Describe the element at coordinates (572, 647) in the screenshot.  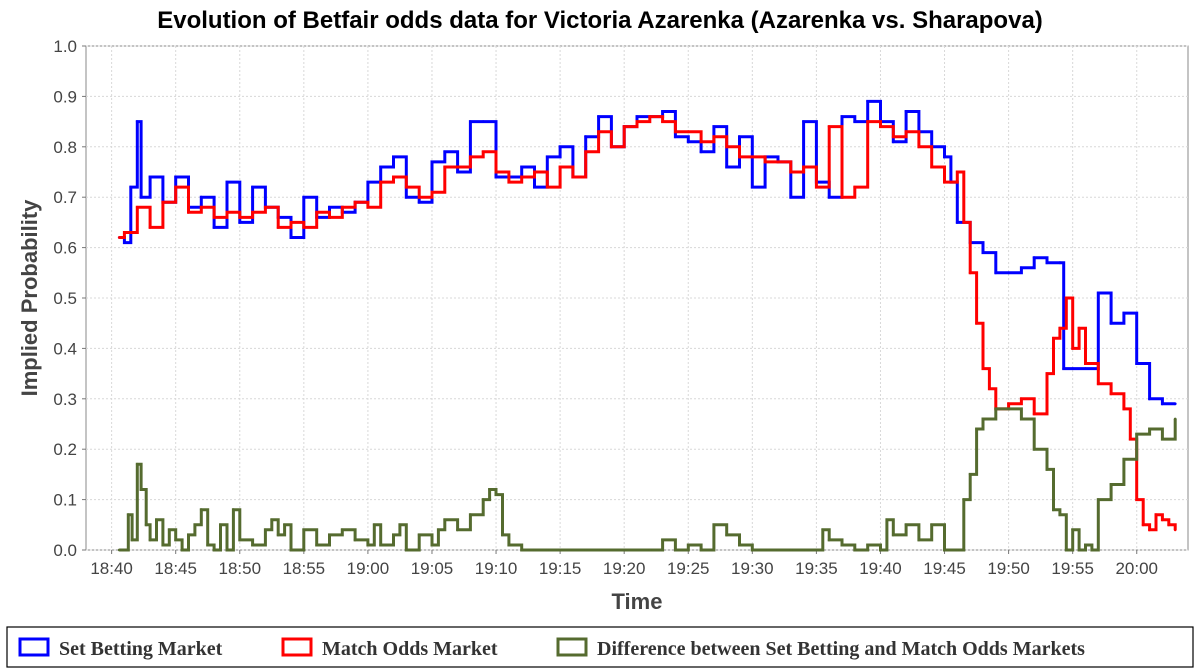
I see `legend-swatch-difference` at that location.